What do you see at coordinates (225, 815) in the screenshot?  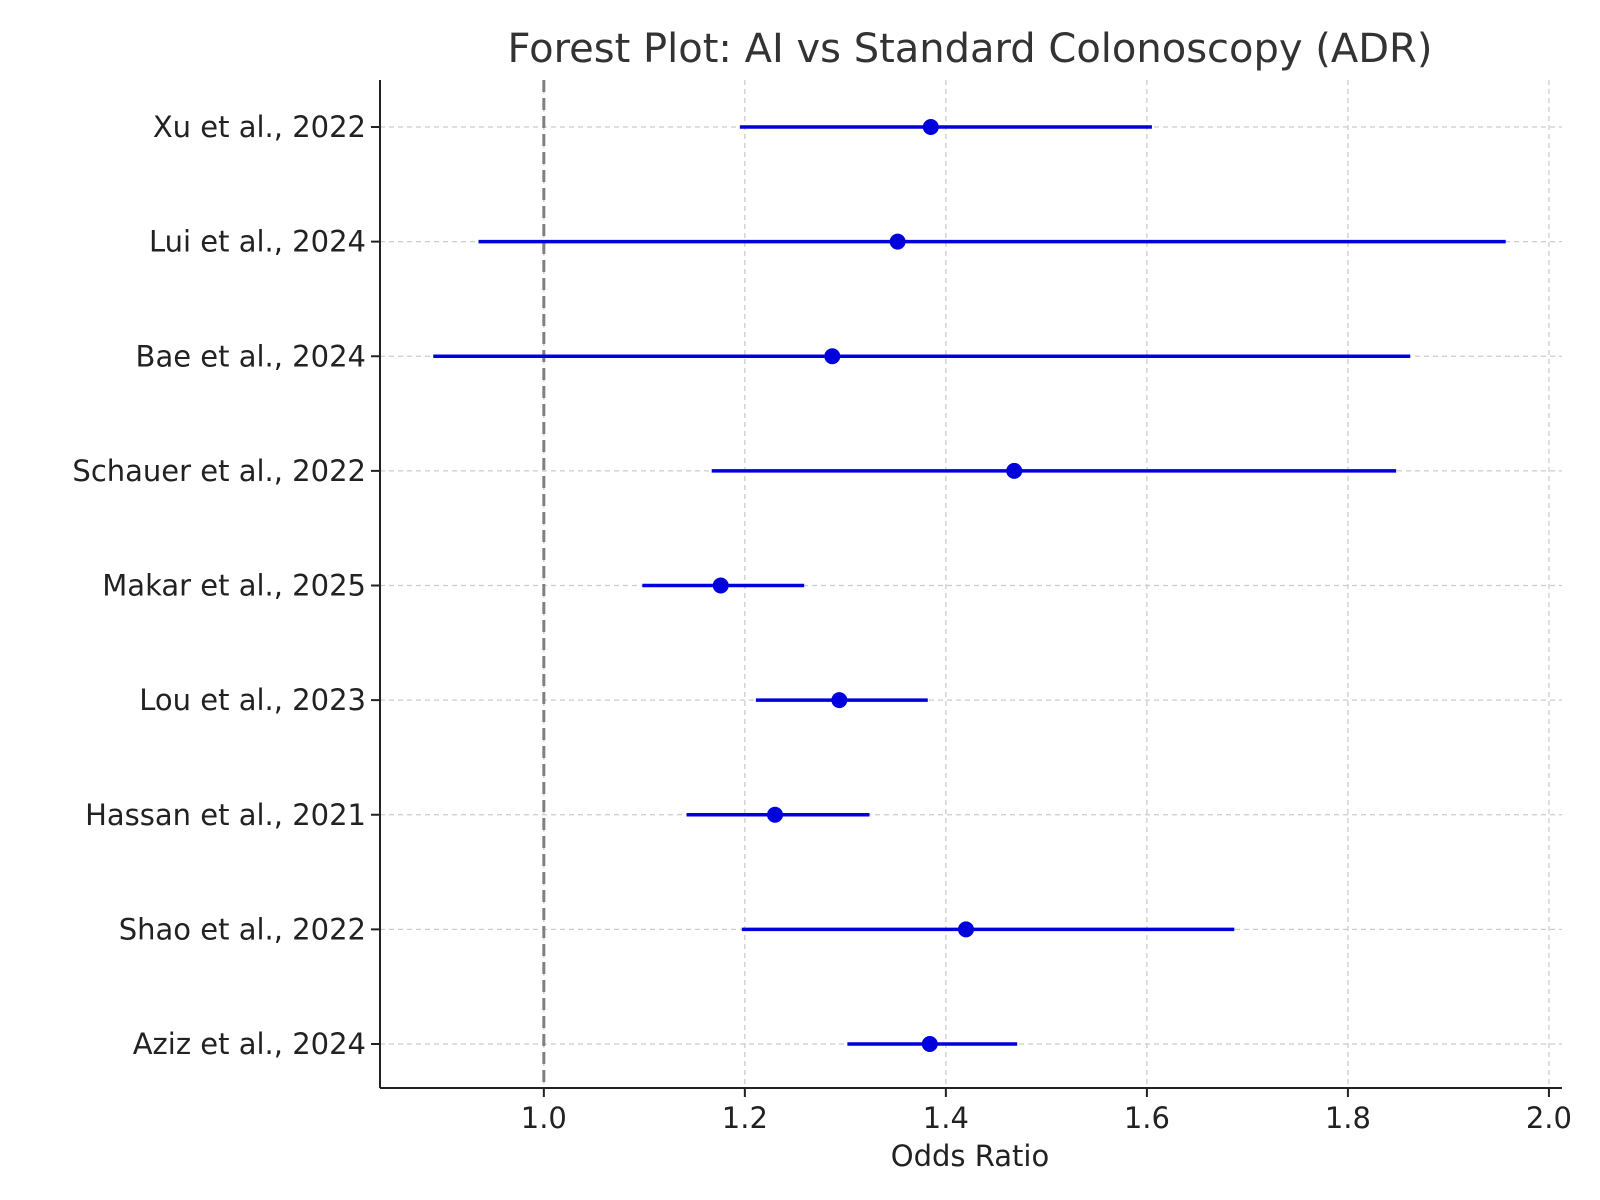 I see `study-label: Hassan et al., 2021` at bounding box center [225, 815].